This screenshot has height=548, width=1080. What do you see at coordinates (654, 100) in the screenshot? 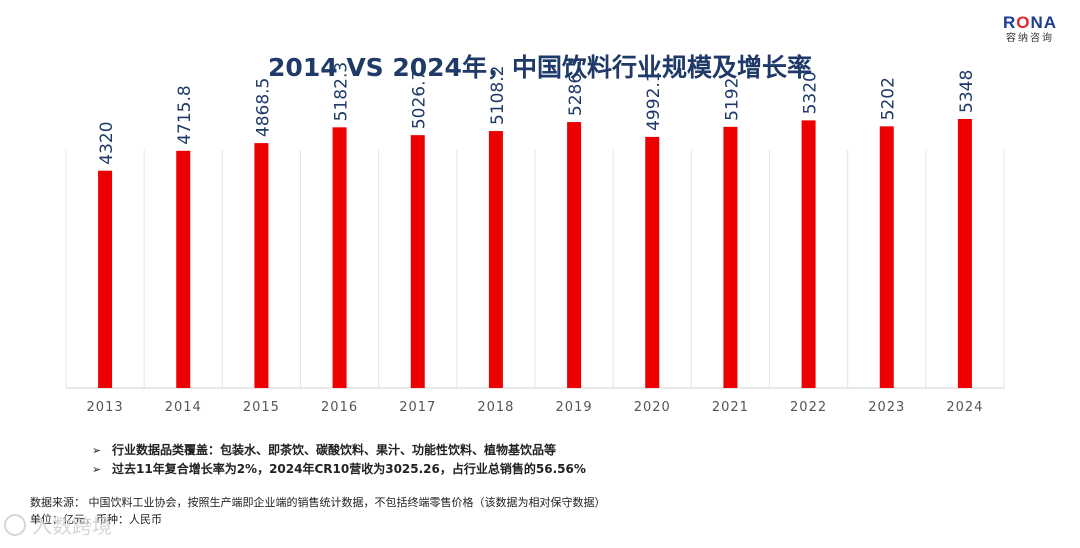
I see `data-label: 4992.1` at bounding box center [654, 100].